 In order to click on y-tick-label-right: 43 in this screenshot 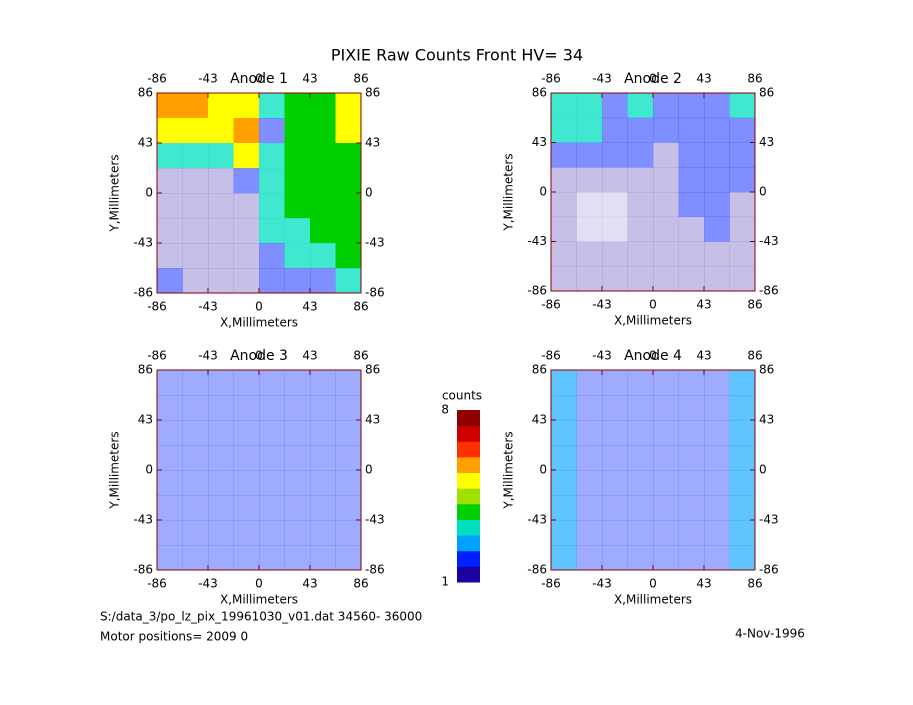, I will do `click(372, 420)`.